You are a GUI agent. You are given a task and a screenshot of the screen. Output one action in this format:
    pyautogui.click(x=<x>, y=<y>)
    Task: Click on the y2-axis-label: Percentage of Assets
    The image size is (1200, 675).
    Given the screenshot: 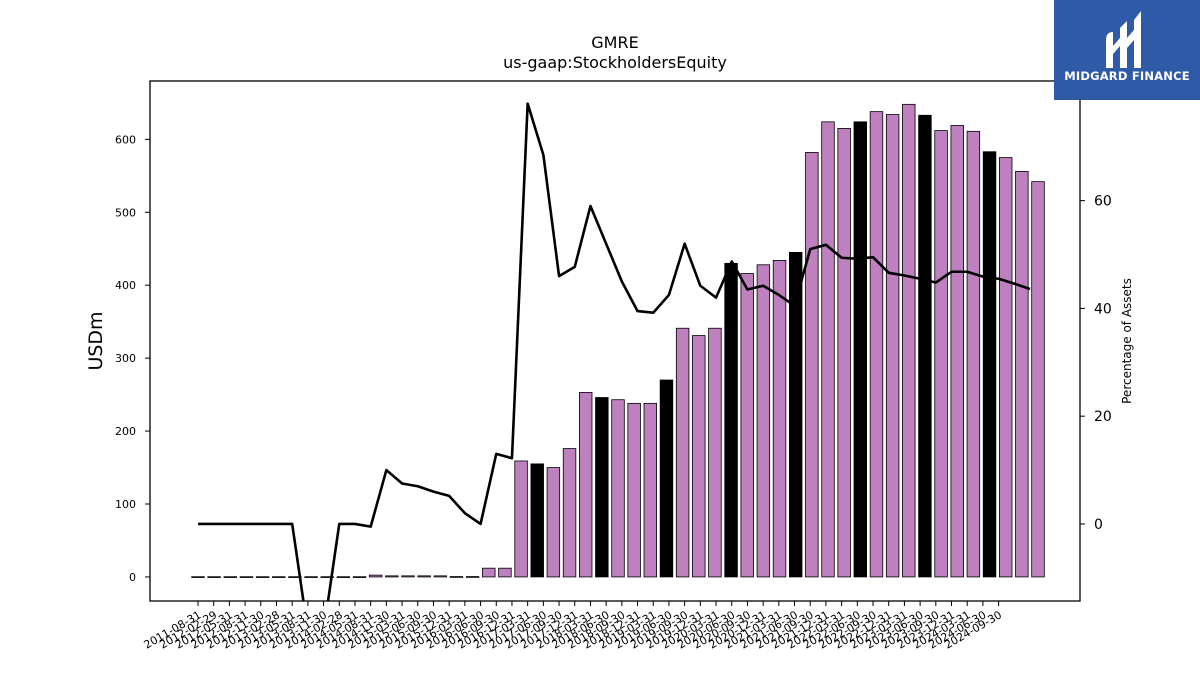 What is the action you would take?
    pyautogui.click(x=1127, y=341)
    